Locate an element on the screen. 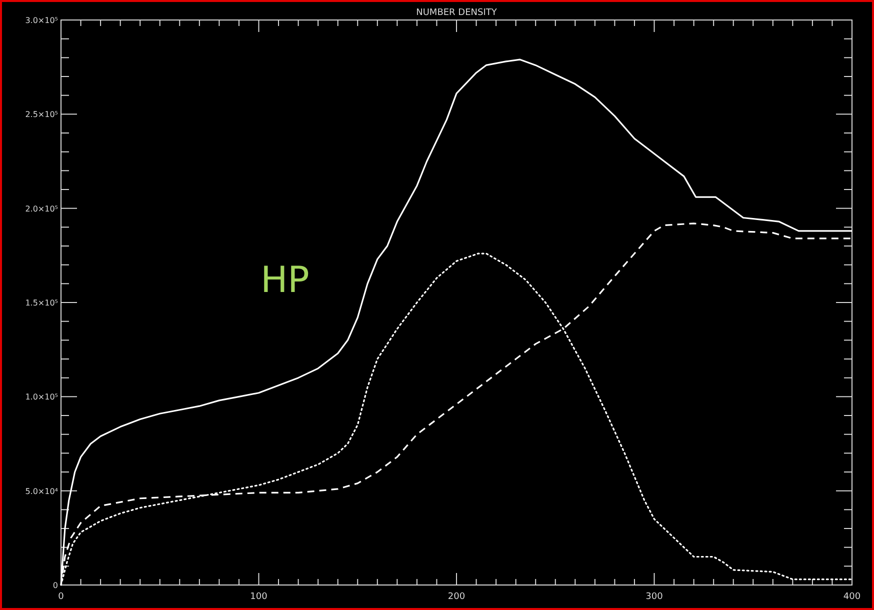 The image size is (874, 610). x-tick-label: 400 is located at coordinates (852, 597).